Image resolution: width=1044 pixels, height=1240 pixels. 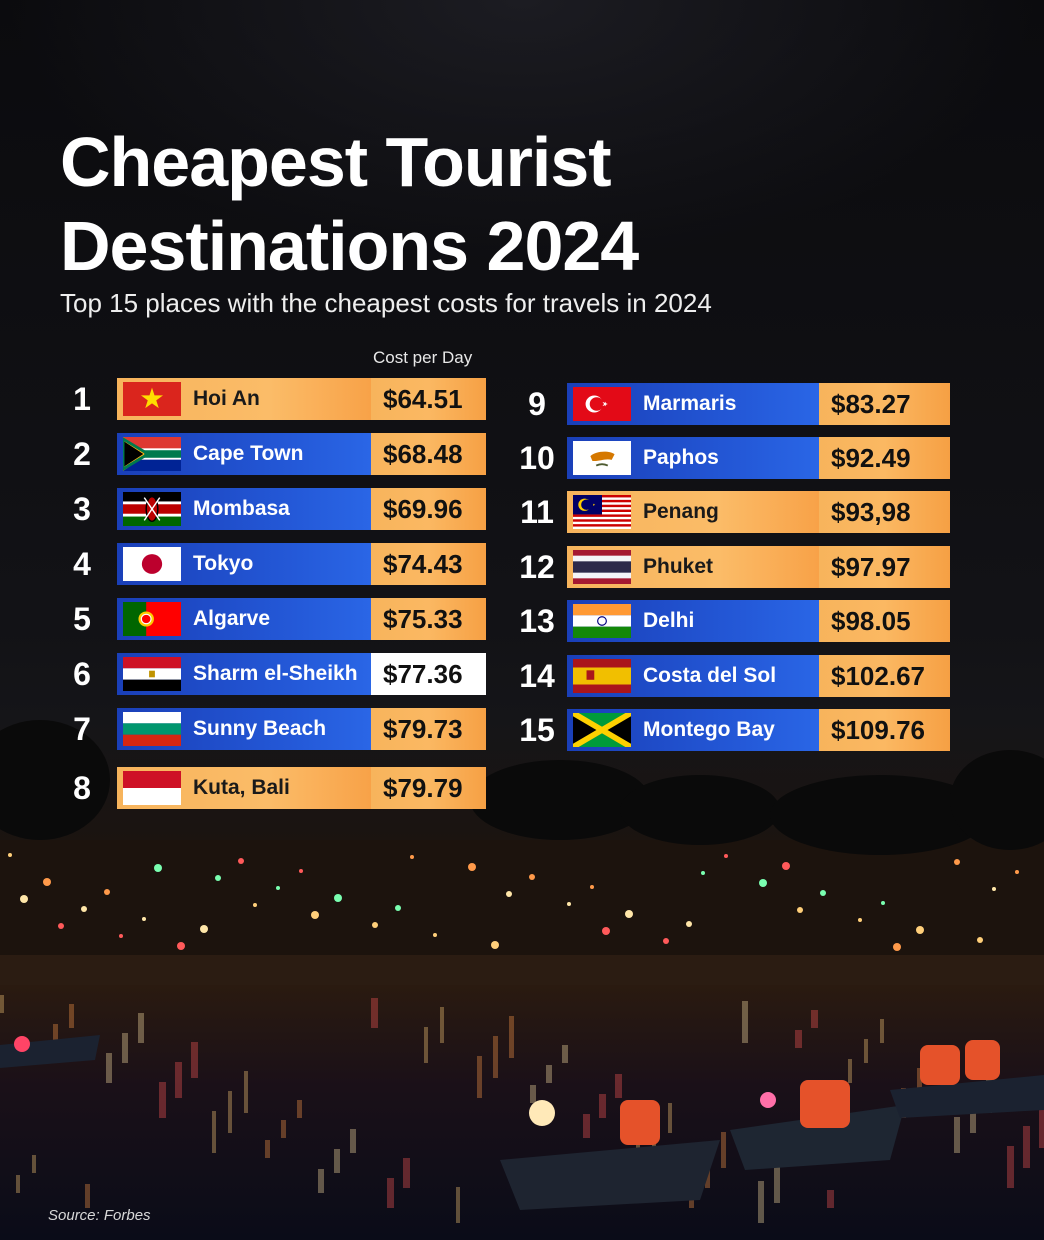 I want to click on cost-per-day-value: $75.33, so click(x=428, y=619).